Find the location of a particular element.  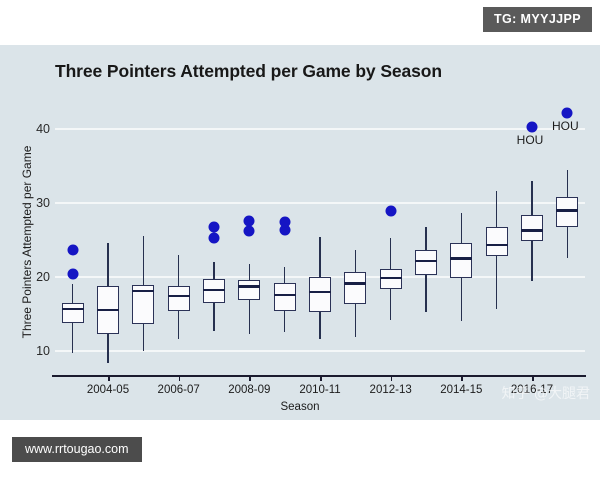

x-axis-tick-label: 2004-05 is located at coordinates (108, 390).